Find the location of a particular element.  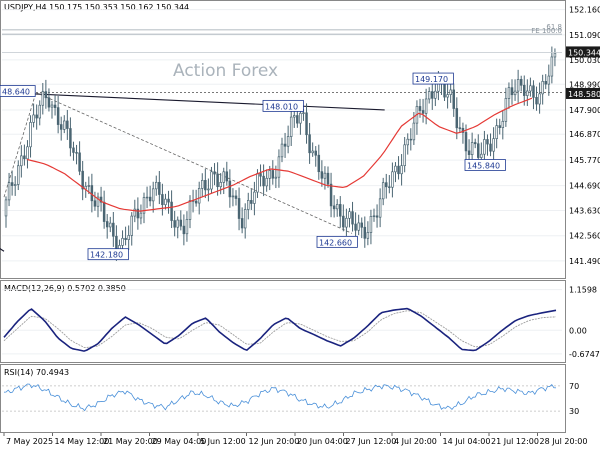

x-tick-label: 28 Jul 20:00 is located at coordinates (564, 441).